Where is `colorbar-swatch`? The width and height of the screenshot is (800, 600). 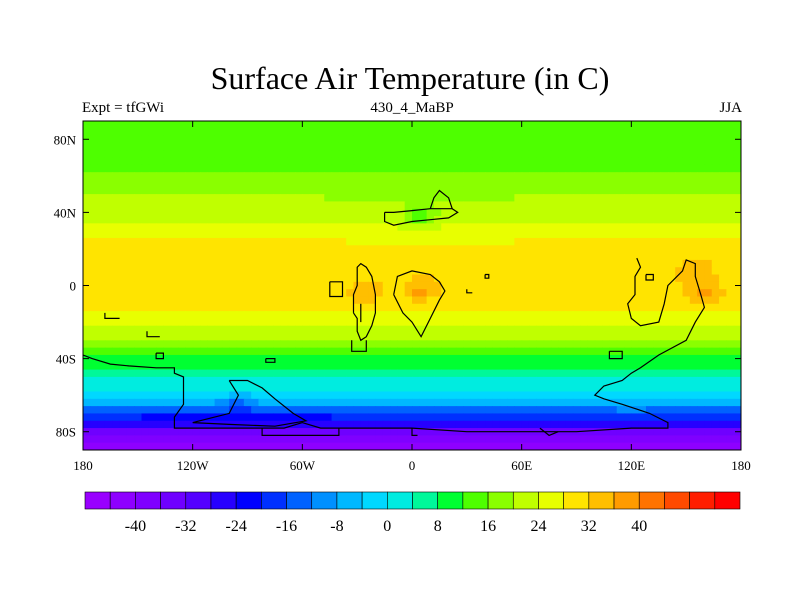
colorbar-swatch is located at coordinates (551, 500).